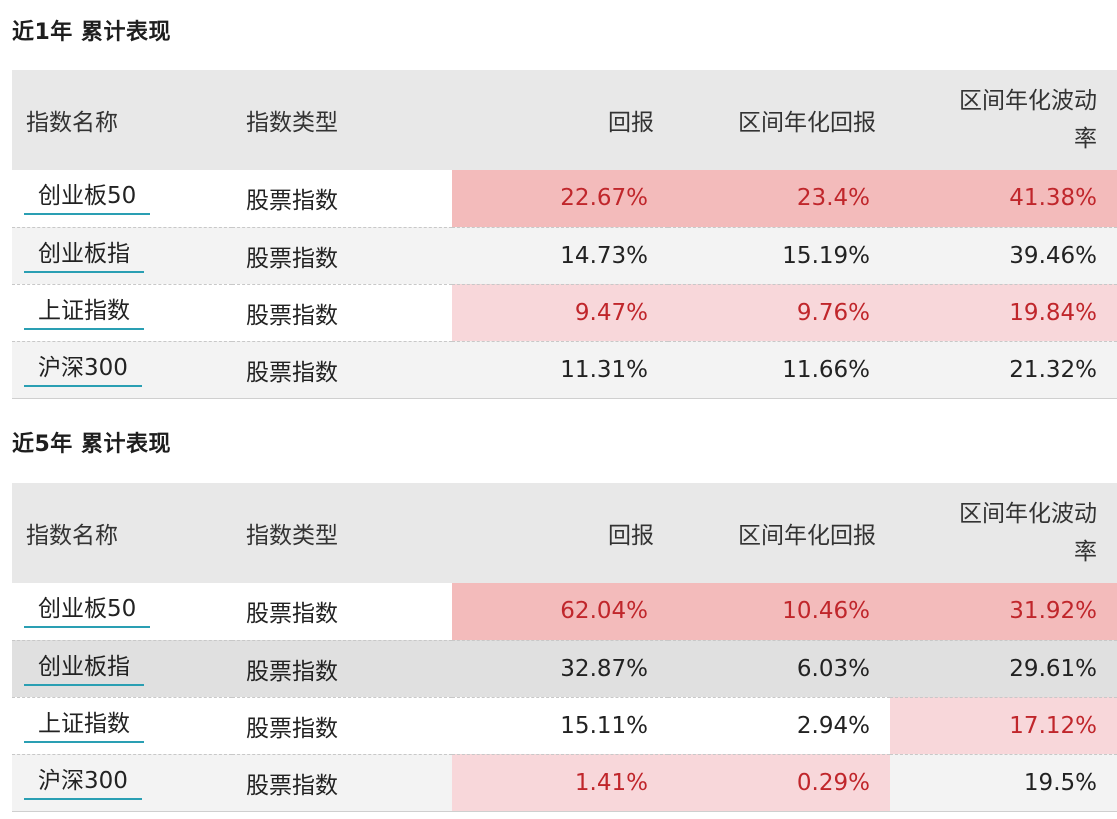 This screenshot has height=819, width=1117. I want to click on annualized-volatility-value: 29.61%, so click(1003, 669).